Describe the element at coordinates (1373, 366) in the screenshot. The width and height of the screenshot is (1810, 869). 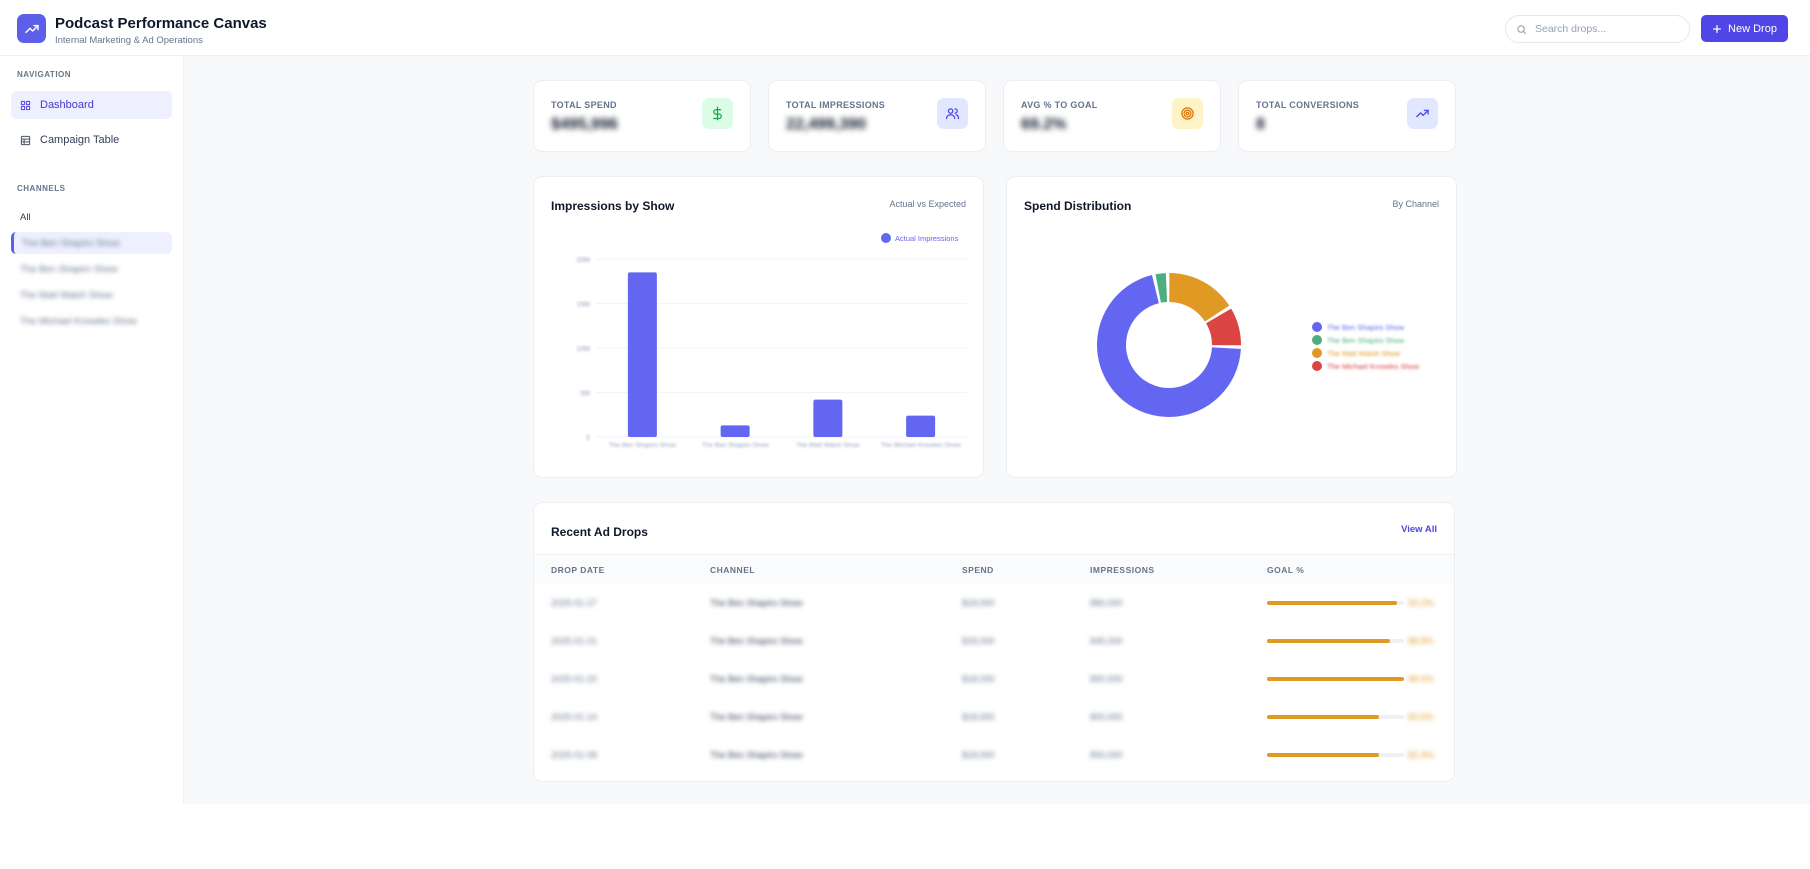
I see `legend-label: The Michael Knowles Show` at that location.